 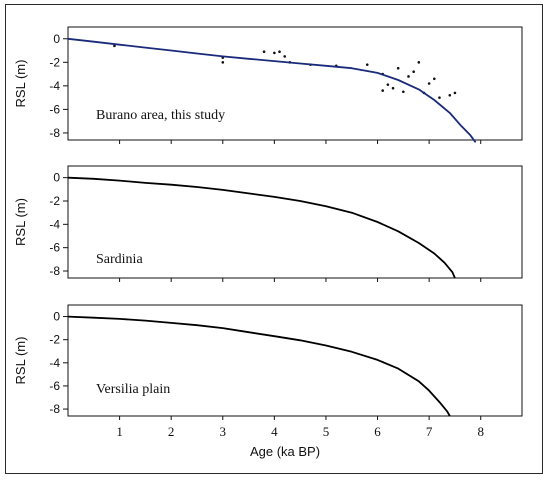 I want to click on panel-0-y-tick-label: -6, so click(x=54, y=109).